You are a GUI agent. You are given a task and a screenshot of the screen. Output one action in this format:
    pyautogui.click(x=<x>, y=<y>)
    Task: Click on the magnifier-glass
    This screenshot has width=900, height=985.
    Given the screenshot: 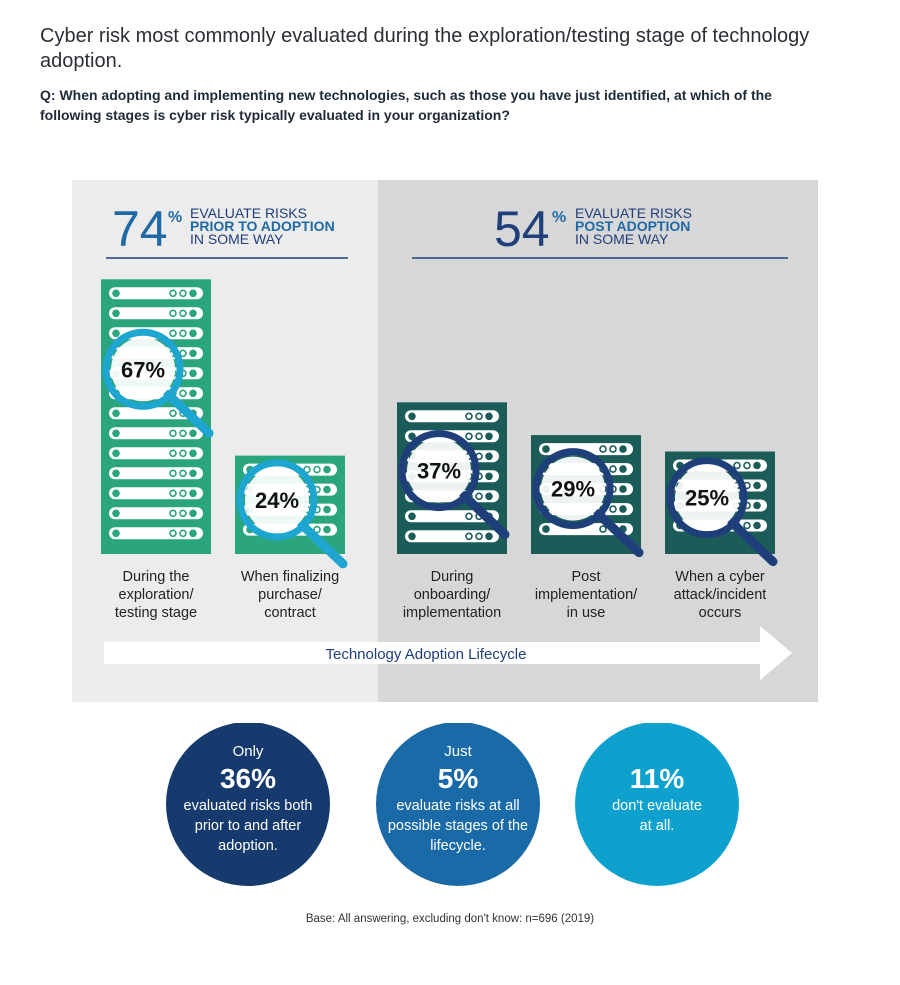 What is the action you would take?
    pyautogui.click(x=439, y=470)
    